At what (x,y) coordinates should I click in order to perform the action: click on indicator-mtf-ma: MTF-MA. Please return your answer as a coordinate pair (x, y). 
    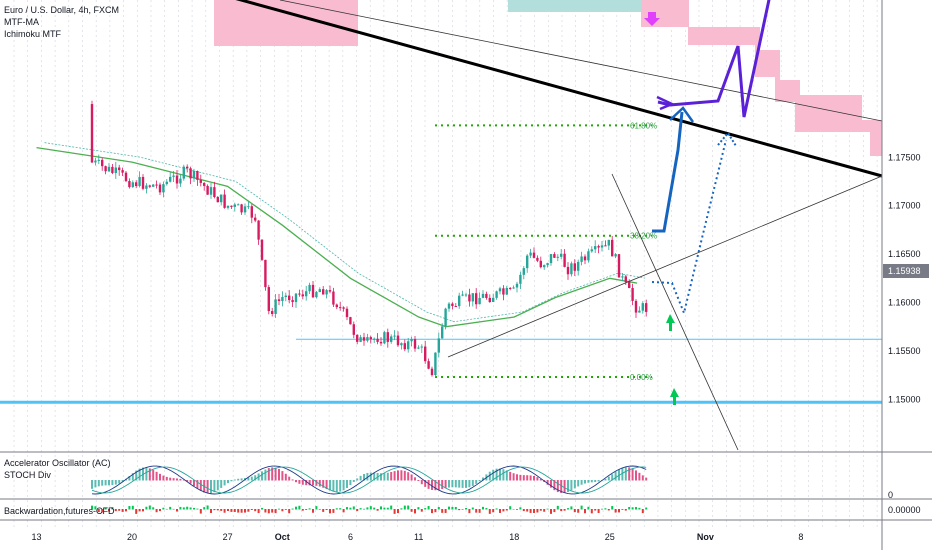
    Looking at the image, I should click on (21, 22).